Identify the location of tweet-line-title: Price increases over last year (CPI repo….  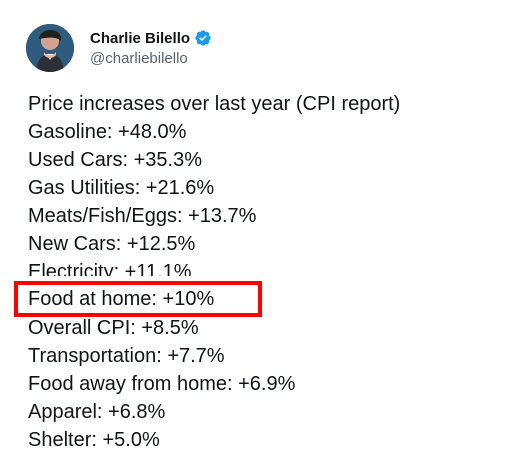
(214, 104).